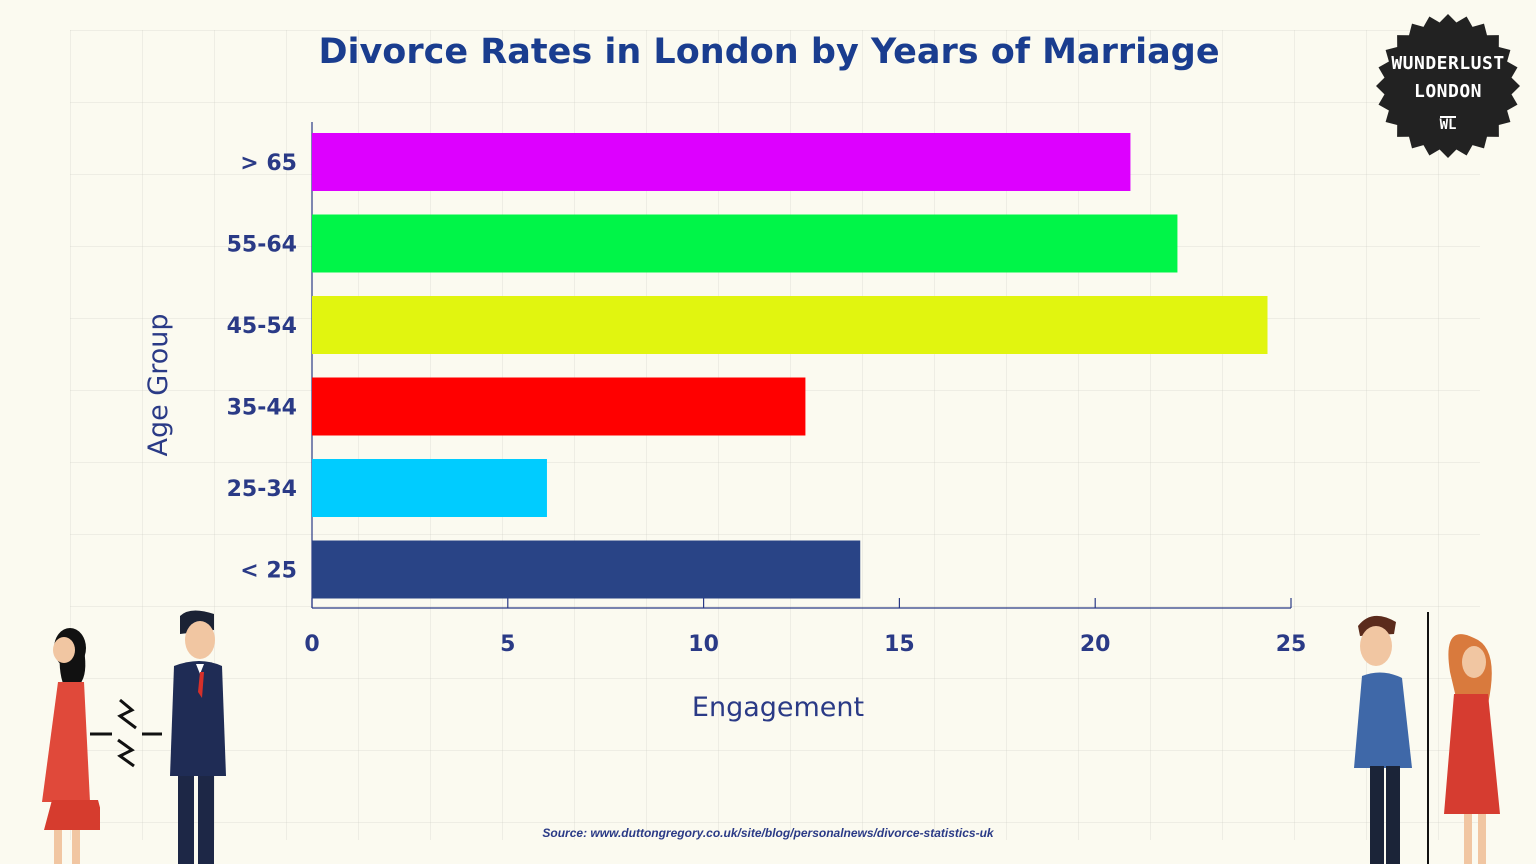 The image size is (1536, 864). I want to click on badge-text: WUNDERLUST LONDON, so click(1448, 78).